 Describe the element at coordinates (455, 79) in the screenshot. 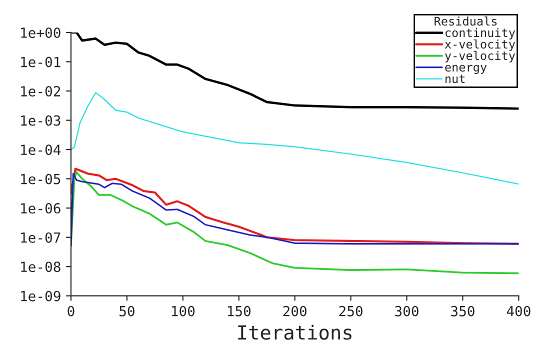

I see `legend-label: nut` at that location.